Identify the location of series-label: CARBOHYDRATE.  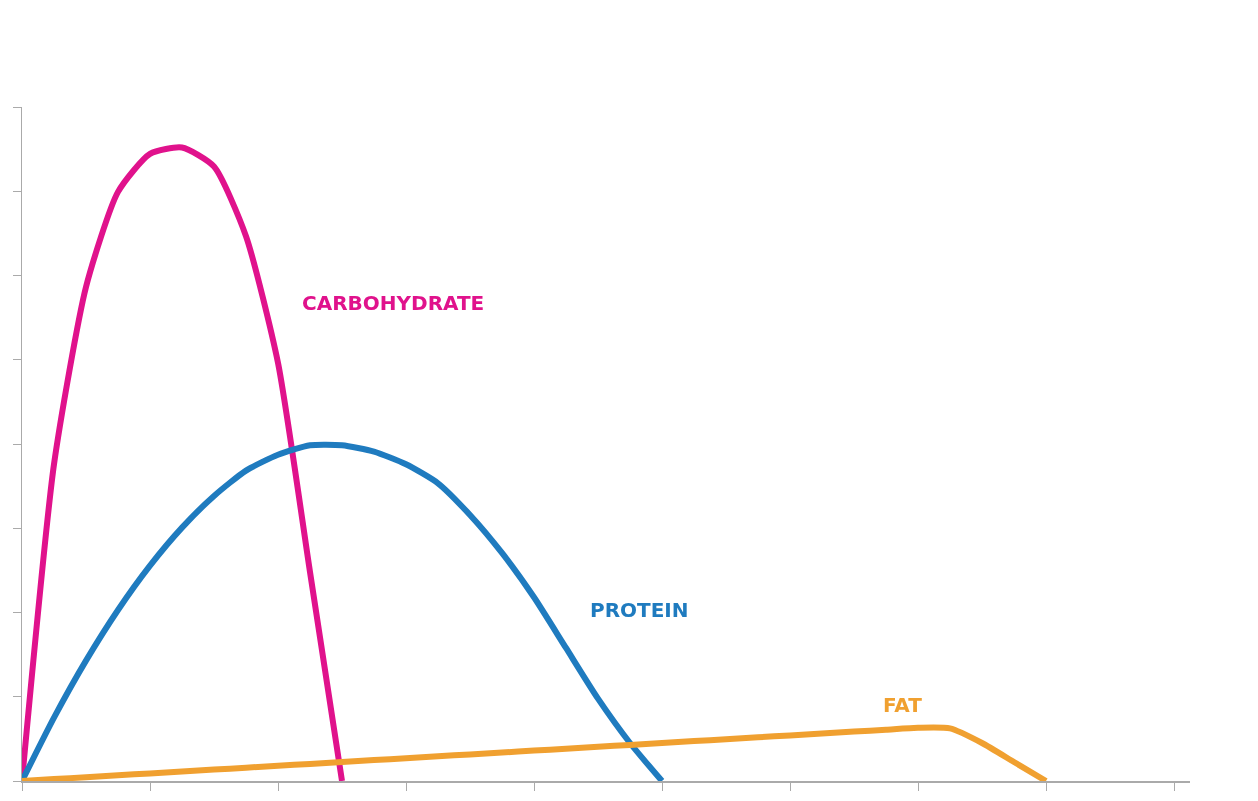
(393, 303).